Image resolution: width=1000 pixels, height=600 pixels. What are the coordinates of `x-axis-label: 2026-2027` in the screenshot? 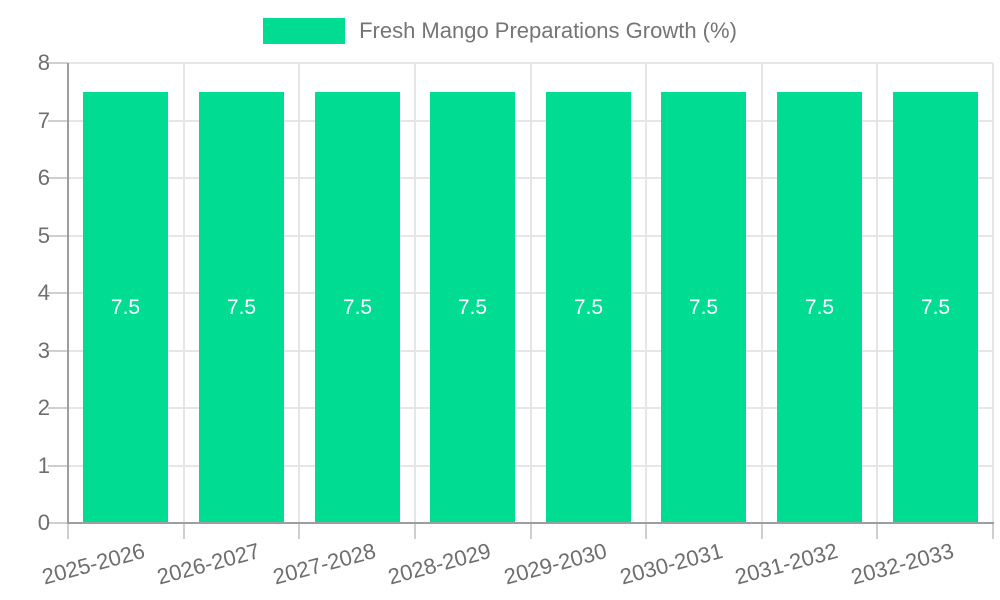 It's located at (208, 564).